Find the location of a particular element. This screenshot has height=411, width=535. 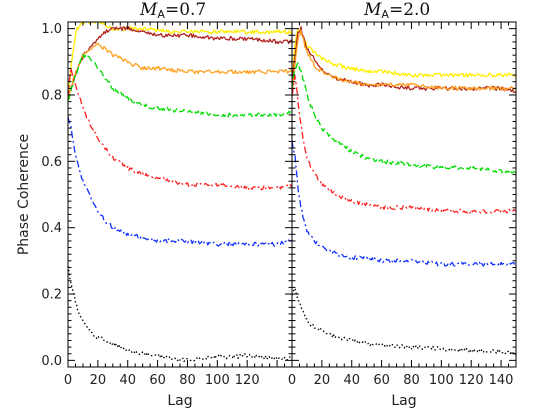

panel-title: MA=0.7 is located at coordinates (172, 10).